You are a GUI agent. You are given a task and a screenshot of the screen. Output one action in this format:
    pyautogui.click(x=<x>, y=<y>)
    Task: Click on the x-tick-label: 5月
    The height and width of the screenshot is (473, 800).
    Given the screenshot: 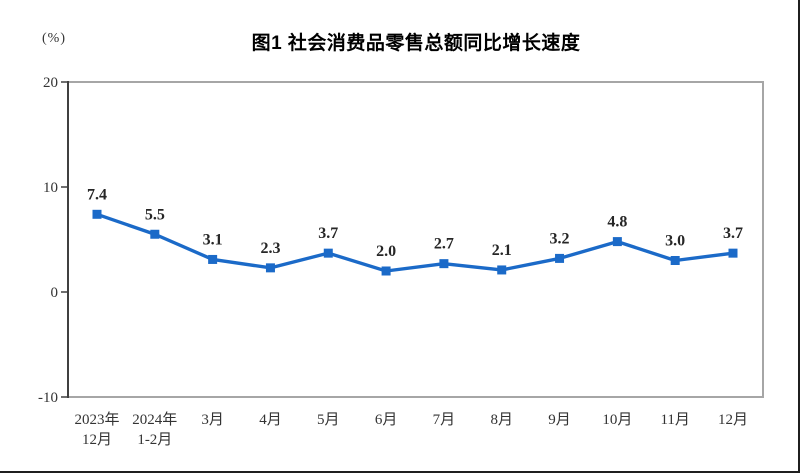 What is the action you would take?
    pyautogui.click(x=328, y=420)
    